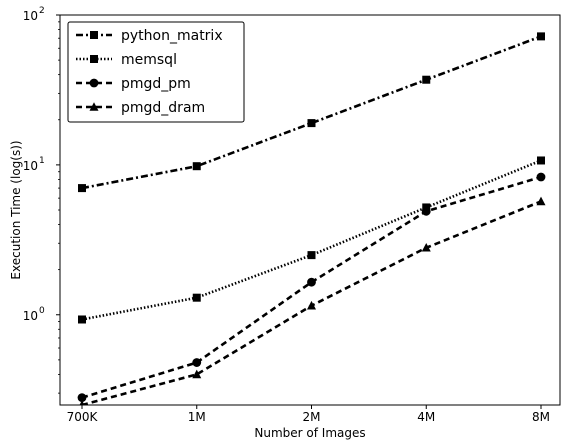 The image size is (562, 441). I want to click on legend-label: memsql, so click(149, 60).